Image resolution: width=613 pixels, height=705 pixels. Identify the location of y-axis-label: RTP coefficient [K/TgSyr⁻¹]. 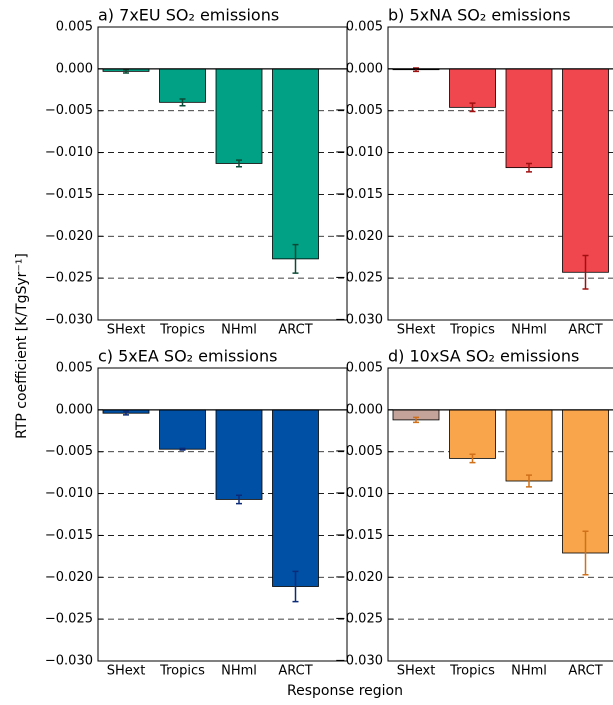
(22, 346).